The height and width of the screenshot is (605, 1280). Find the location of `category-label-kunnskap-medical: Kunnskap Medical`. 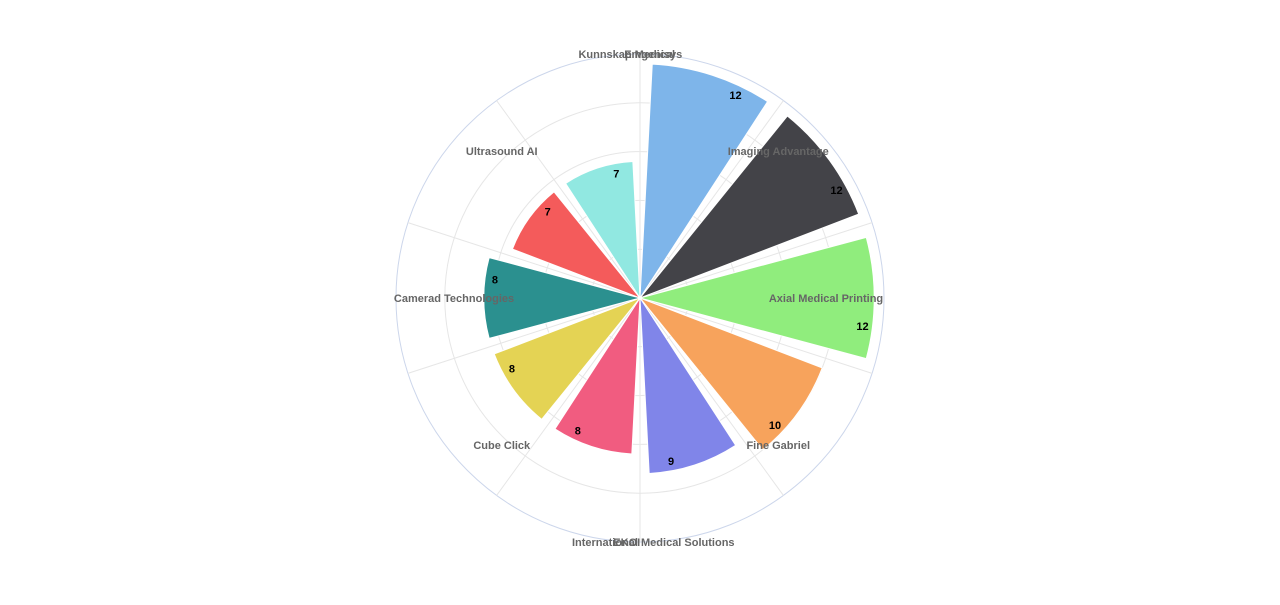

category-label-kunnskap-medical: Kunnskap Medical is located at coordinates (626, 55).